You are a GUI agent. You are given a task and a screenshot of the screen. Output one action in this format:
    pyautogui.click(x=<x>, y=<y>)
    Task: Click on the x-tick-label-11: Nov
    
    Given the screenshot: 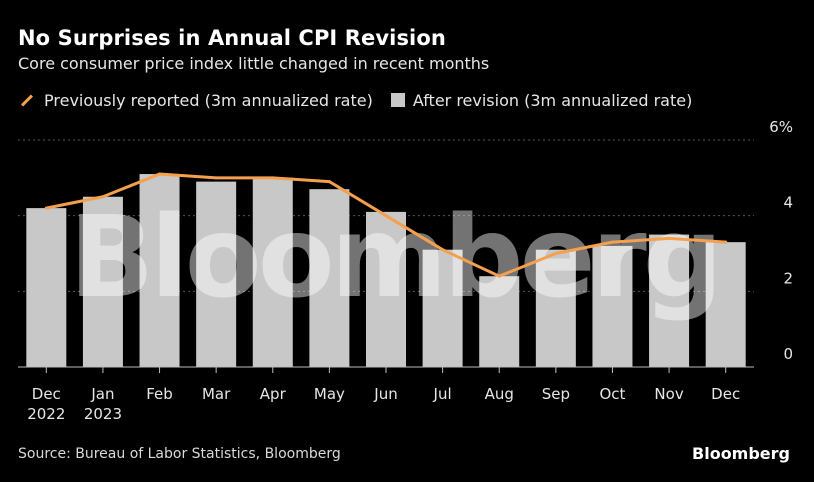 What is the action you would take?
    pyautogui.click(x=668, y=394)
    